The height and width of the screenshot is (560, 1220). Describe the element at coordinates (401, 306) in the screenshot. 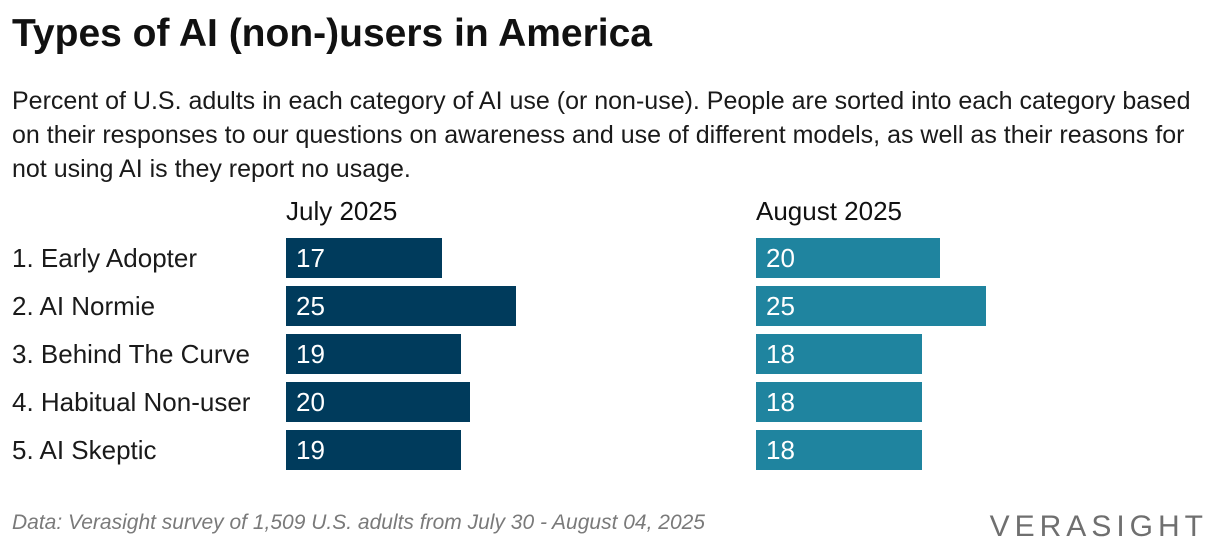

I see `bar-july: 25` at that location.